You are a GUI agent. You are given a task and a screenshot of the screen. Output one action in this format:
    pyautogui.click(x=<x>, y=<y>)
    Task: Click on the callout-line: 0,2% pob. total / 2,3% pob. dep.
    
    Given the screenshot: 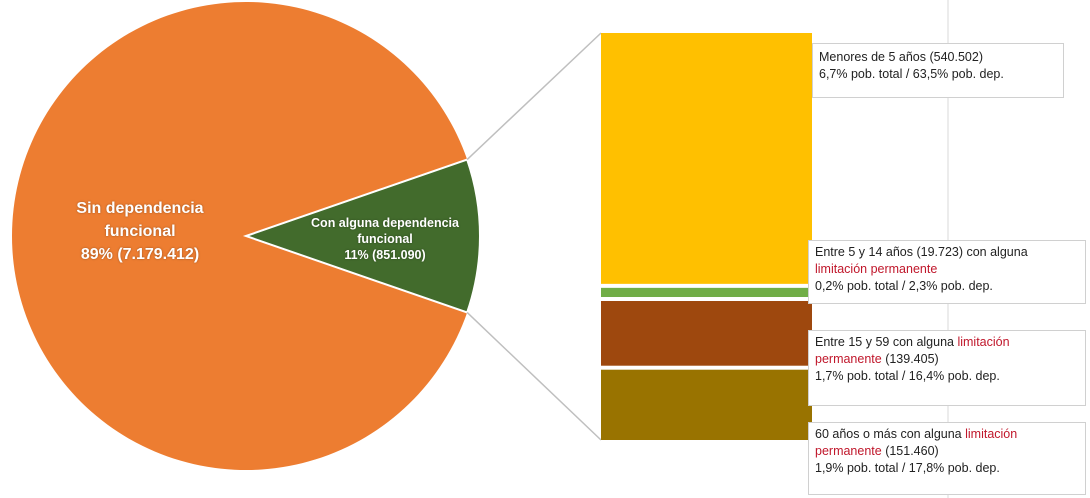 What is the action you would take?
    pyautogui.click(x=947, y=286)
    